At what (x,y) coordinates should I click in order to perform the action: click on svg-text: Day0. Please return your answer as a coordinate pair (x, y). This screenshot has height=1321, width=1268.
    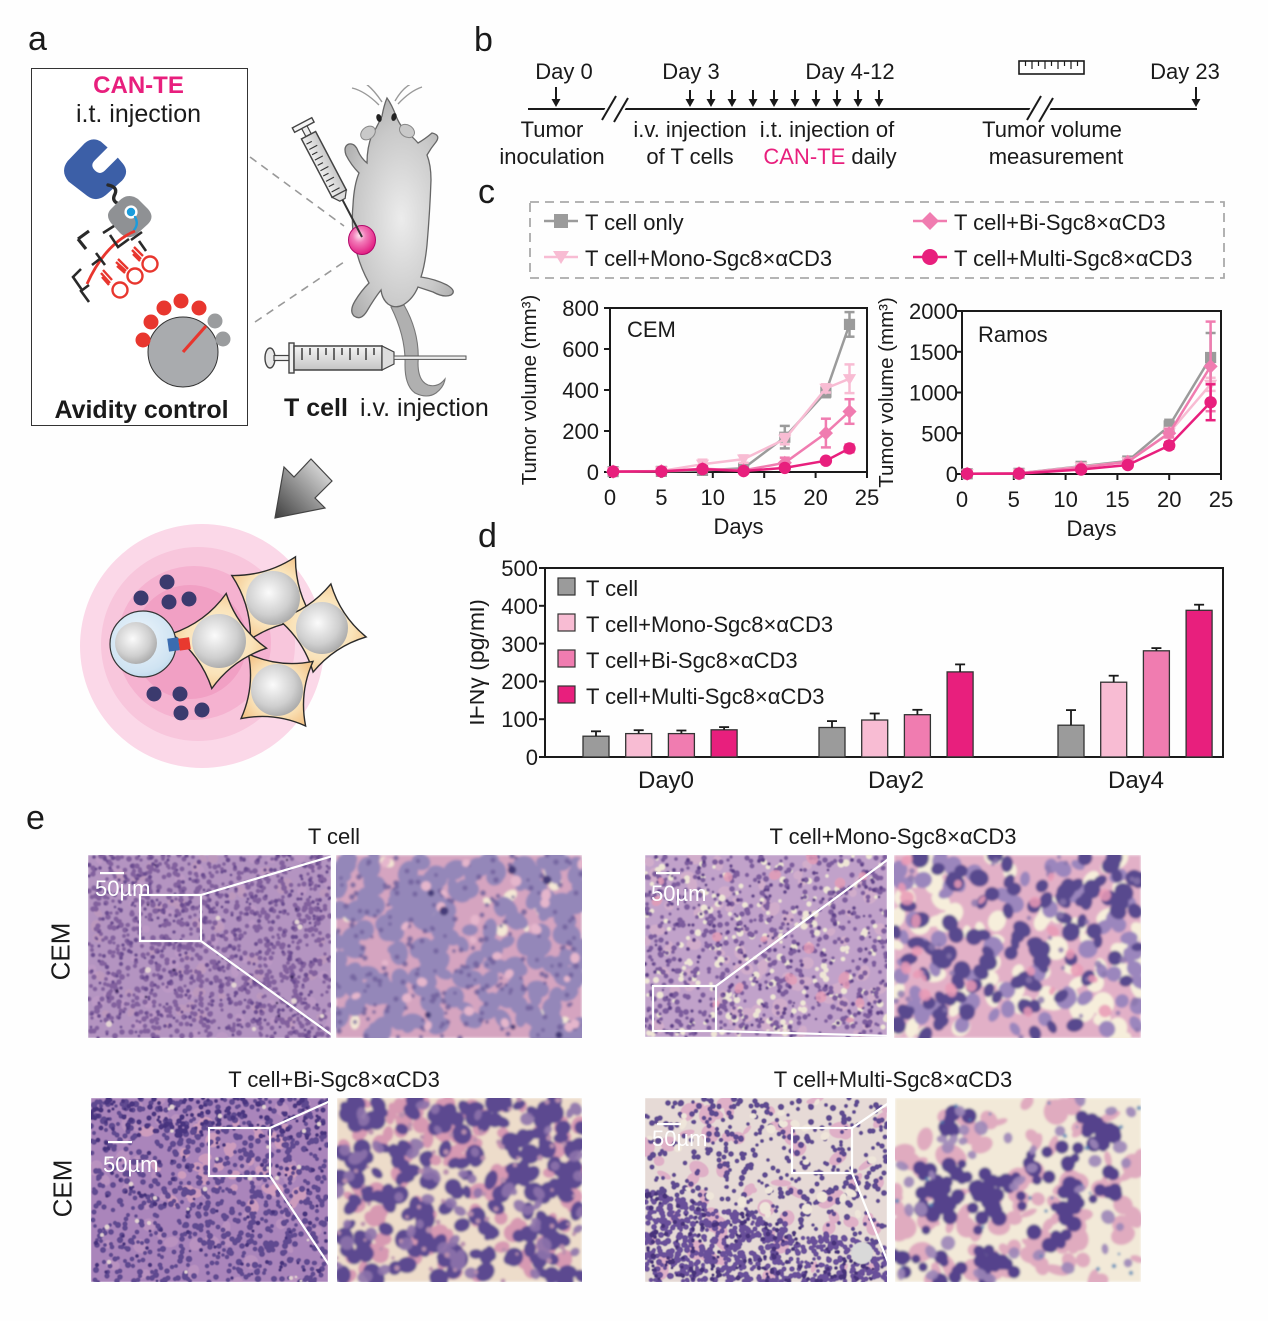
    Looking at the image, I should click on (666, 780).